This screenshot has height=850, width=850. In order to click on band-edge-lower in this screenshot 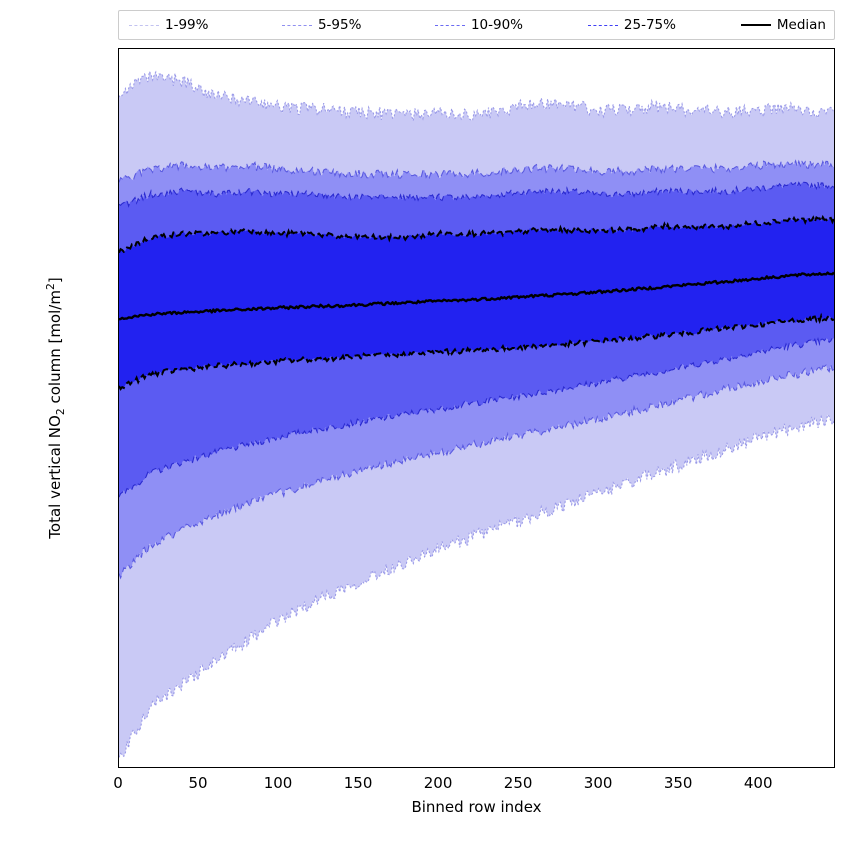, I will do `click(476, 351)`.